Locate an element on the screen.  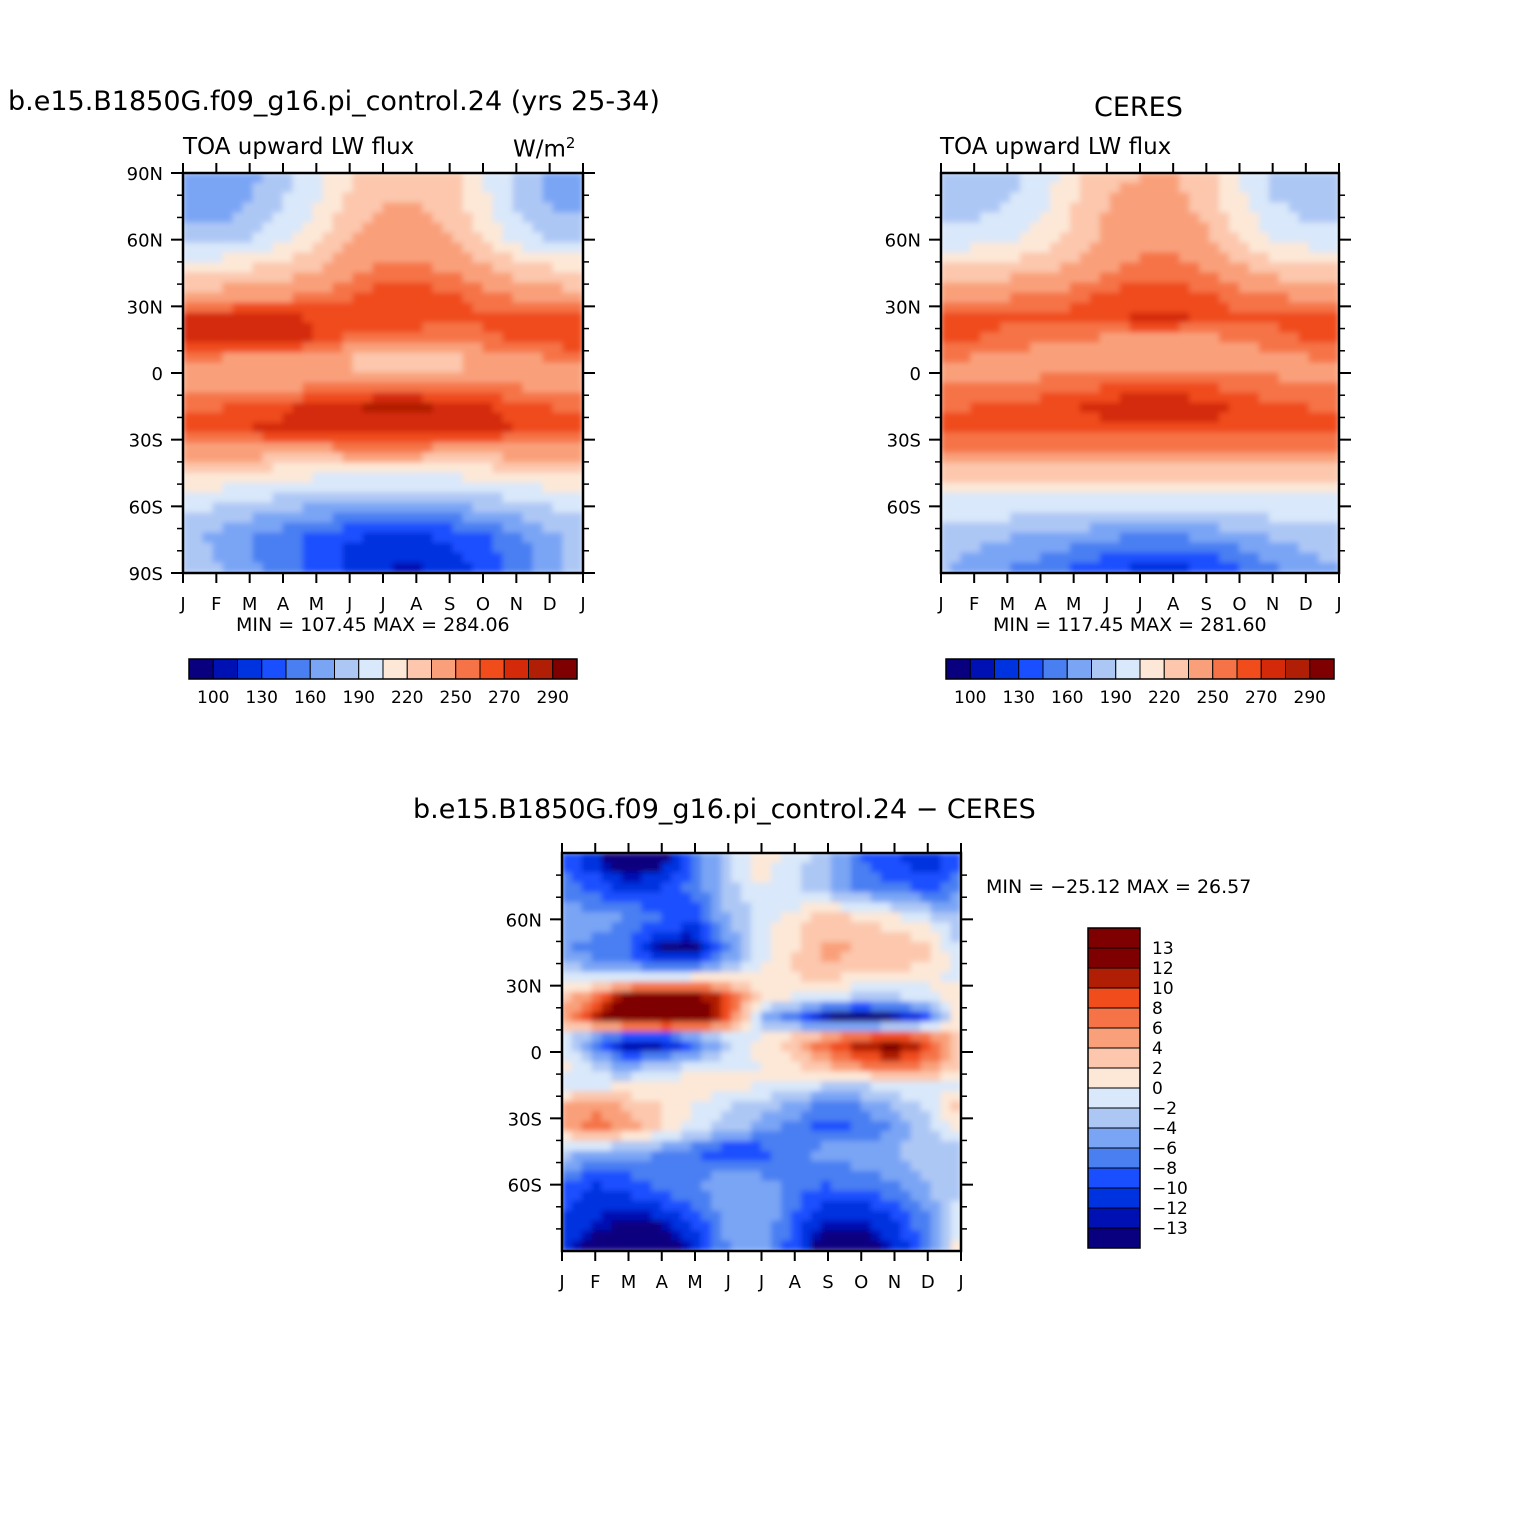
x-tick-label: S is located at coordinates (449, 604).